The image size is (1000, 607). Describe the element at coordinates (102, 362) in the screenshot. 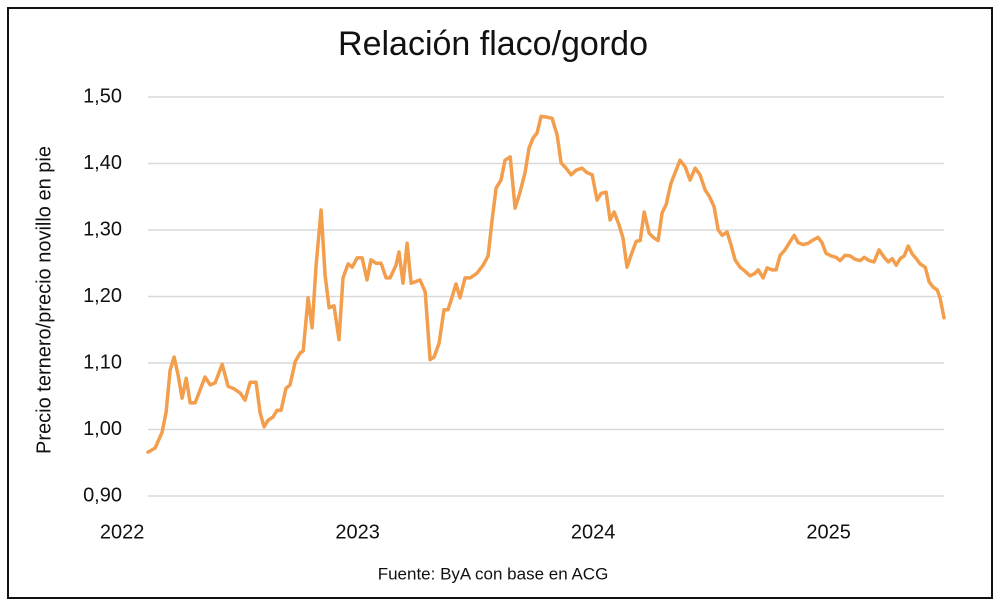

I see `y-tick-label: 1,10` at that location.